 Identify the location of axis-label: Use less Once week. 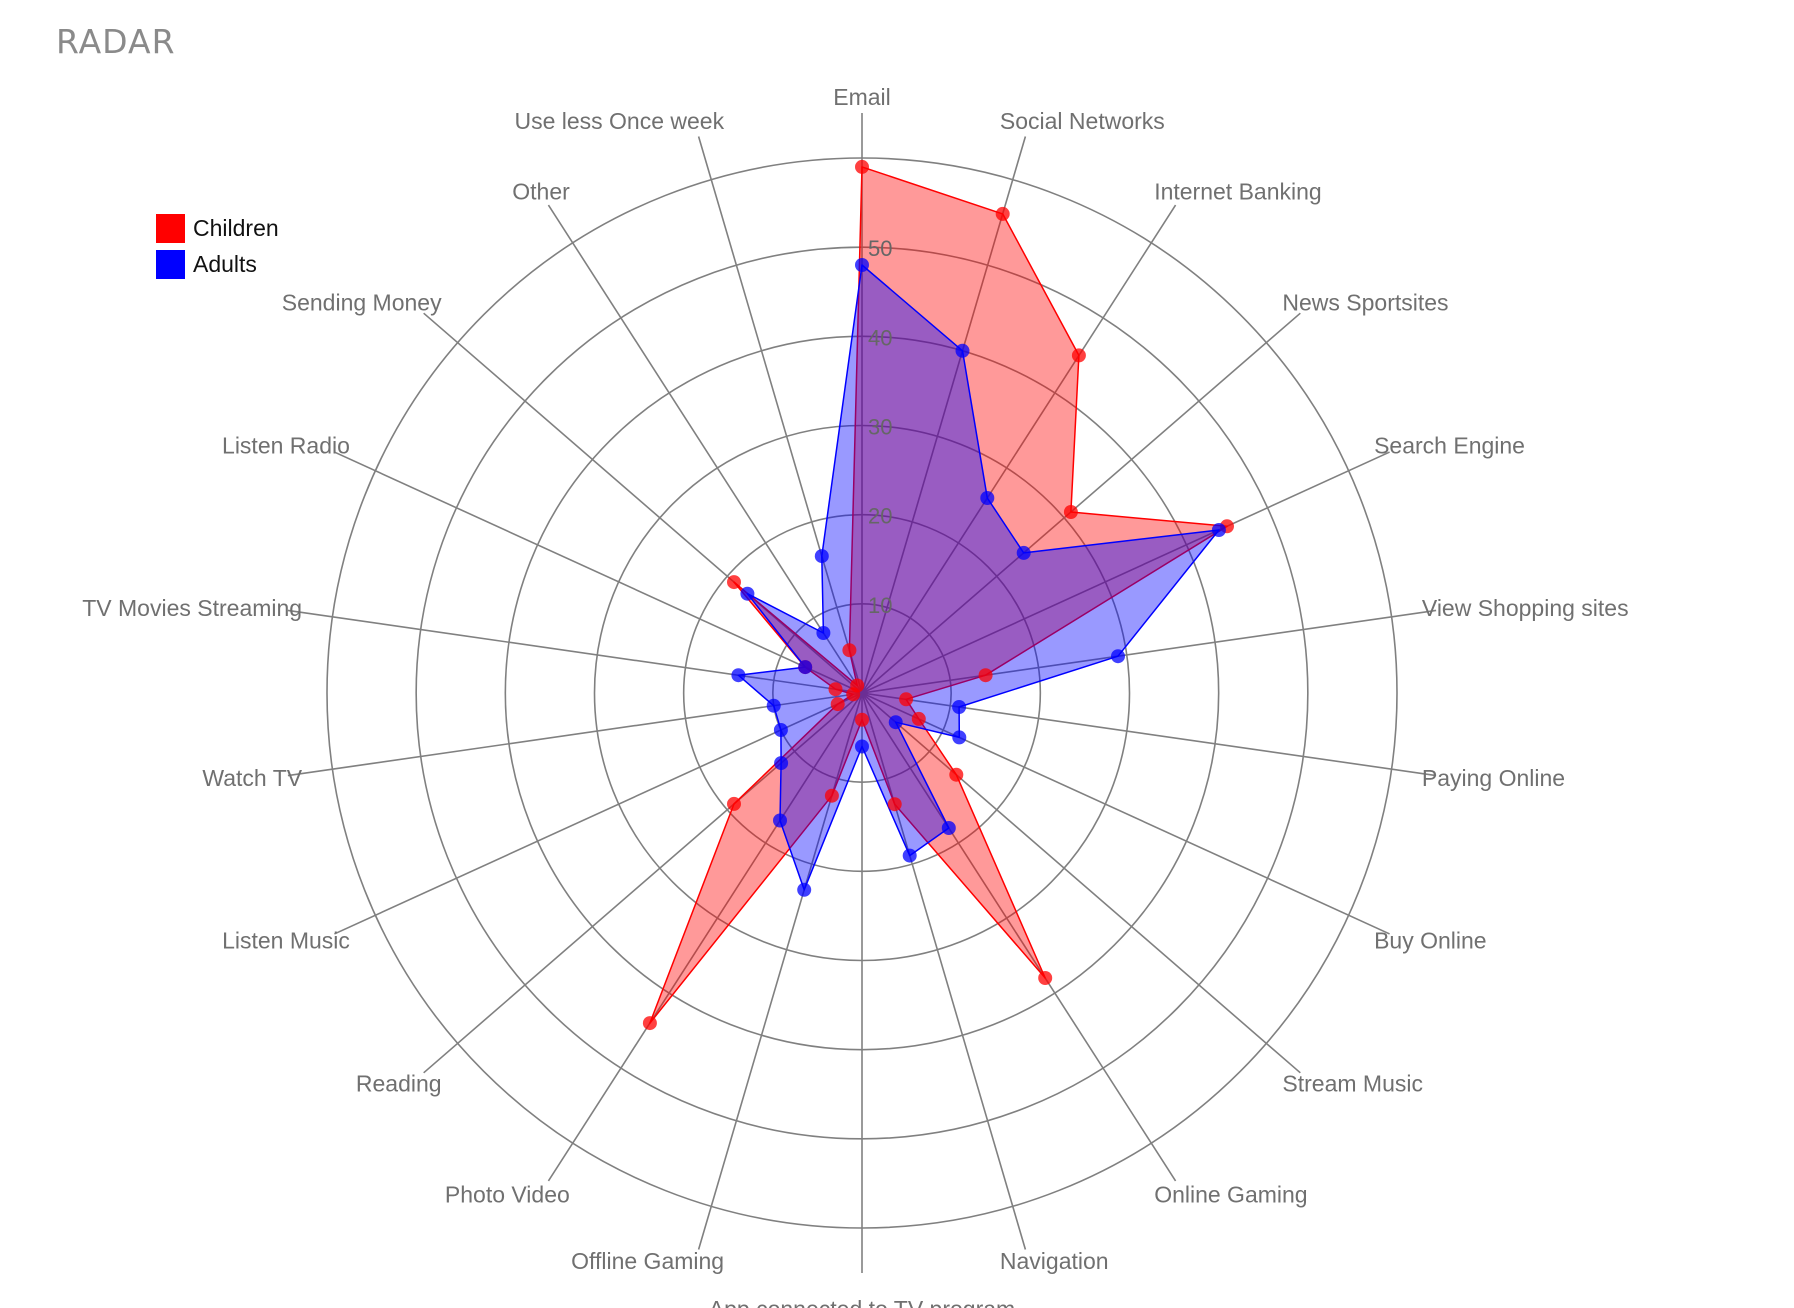
(619, 121).